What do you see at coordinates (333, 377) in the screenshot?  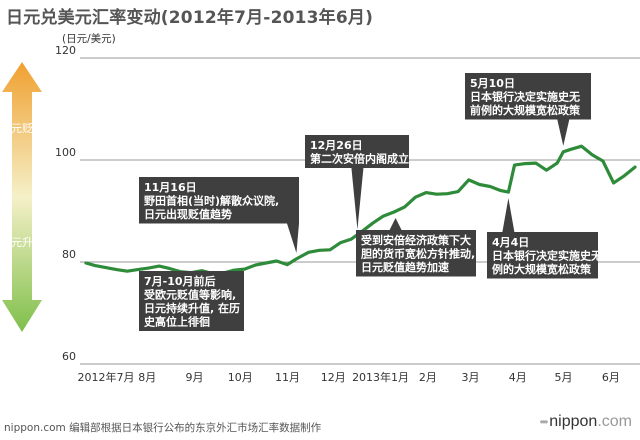 I see `x-tick-label: 12月` at bounding box center [333, 377].